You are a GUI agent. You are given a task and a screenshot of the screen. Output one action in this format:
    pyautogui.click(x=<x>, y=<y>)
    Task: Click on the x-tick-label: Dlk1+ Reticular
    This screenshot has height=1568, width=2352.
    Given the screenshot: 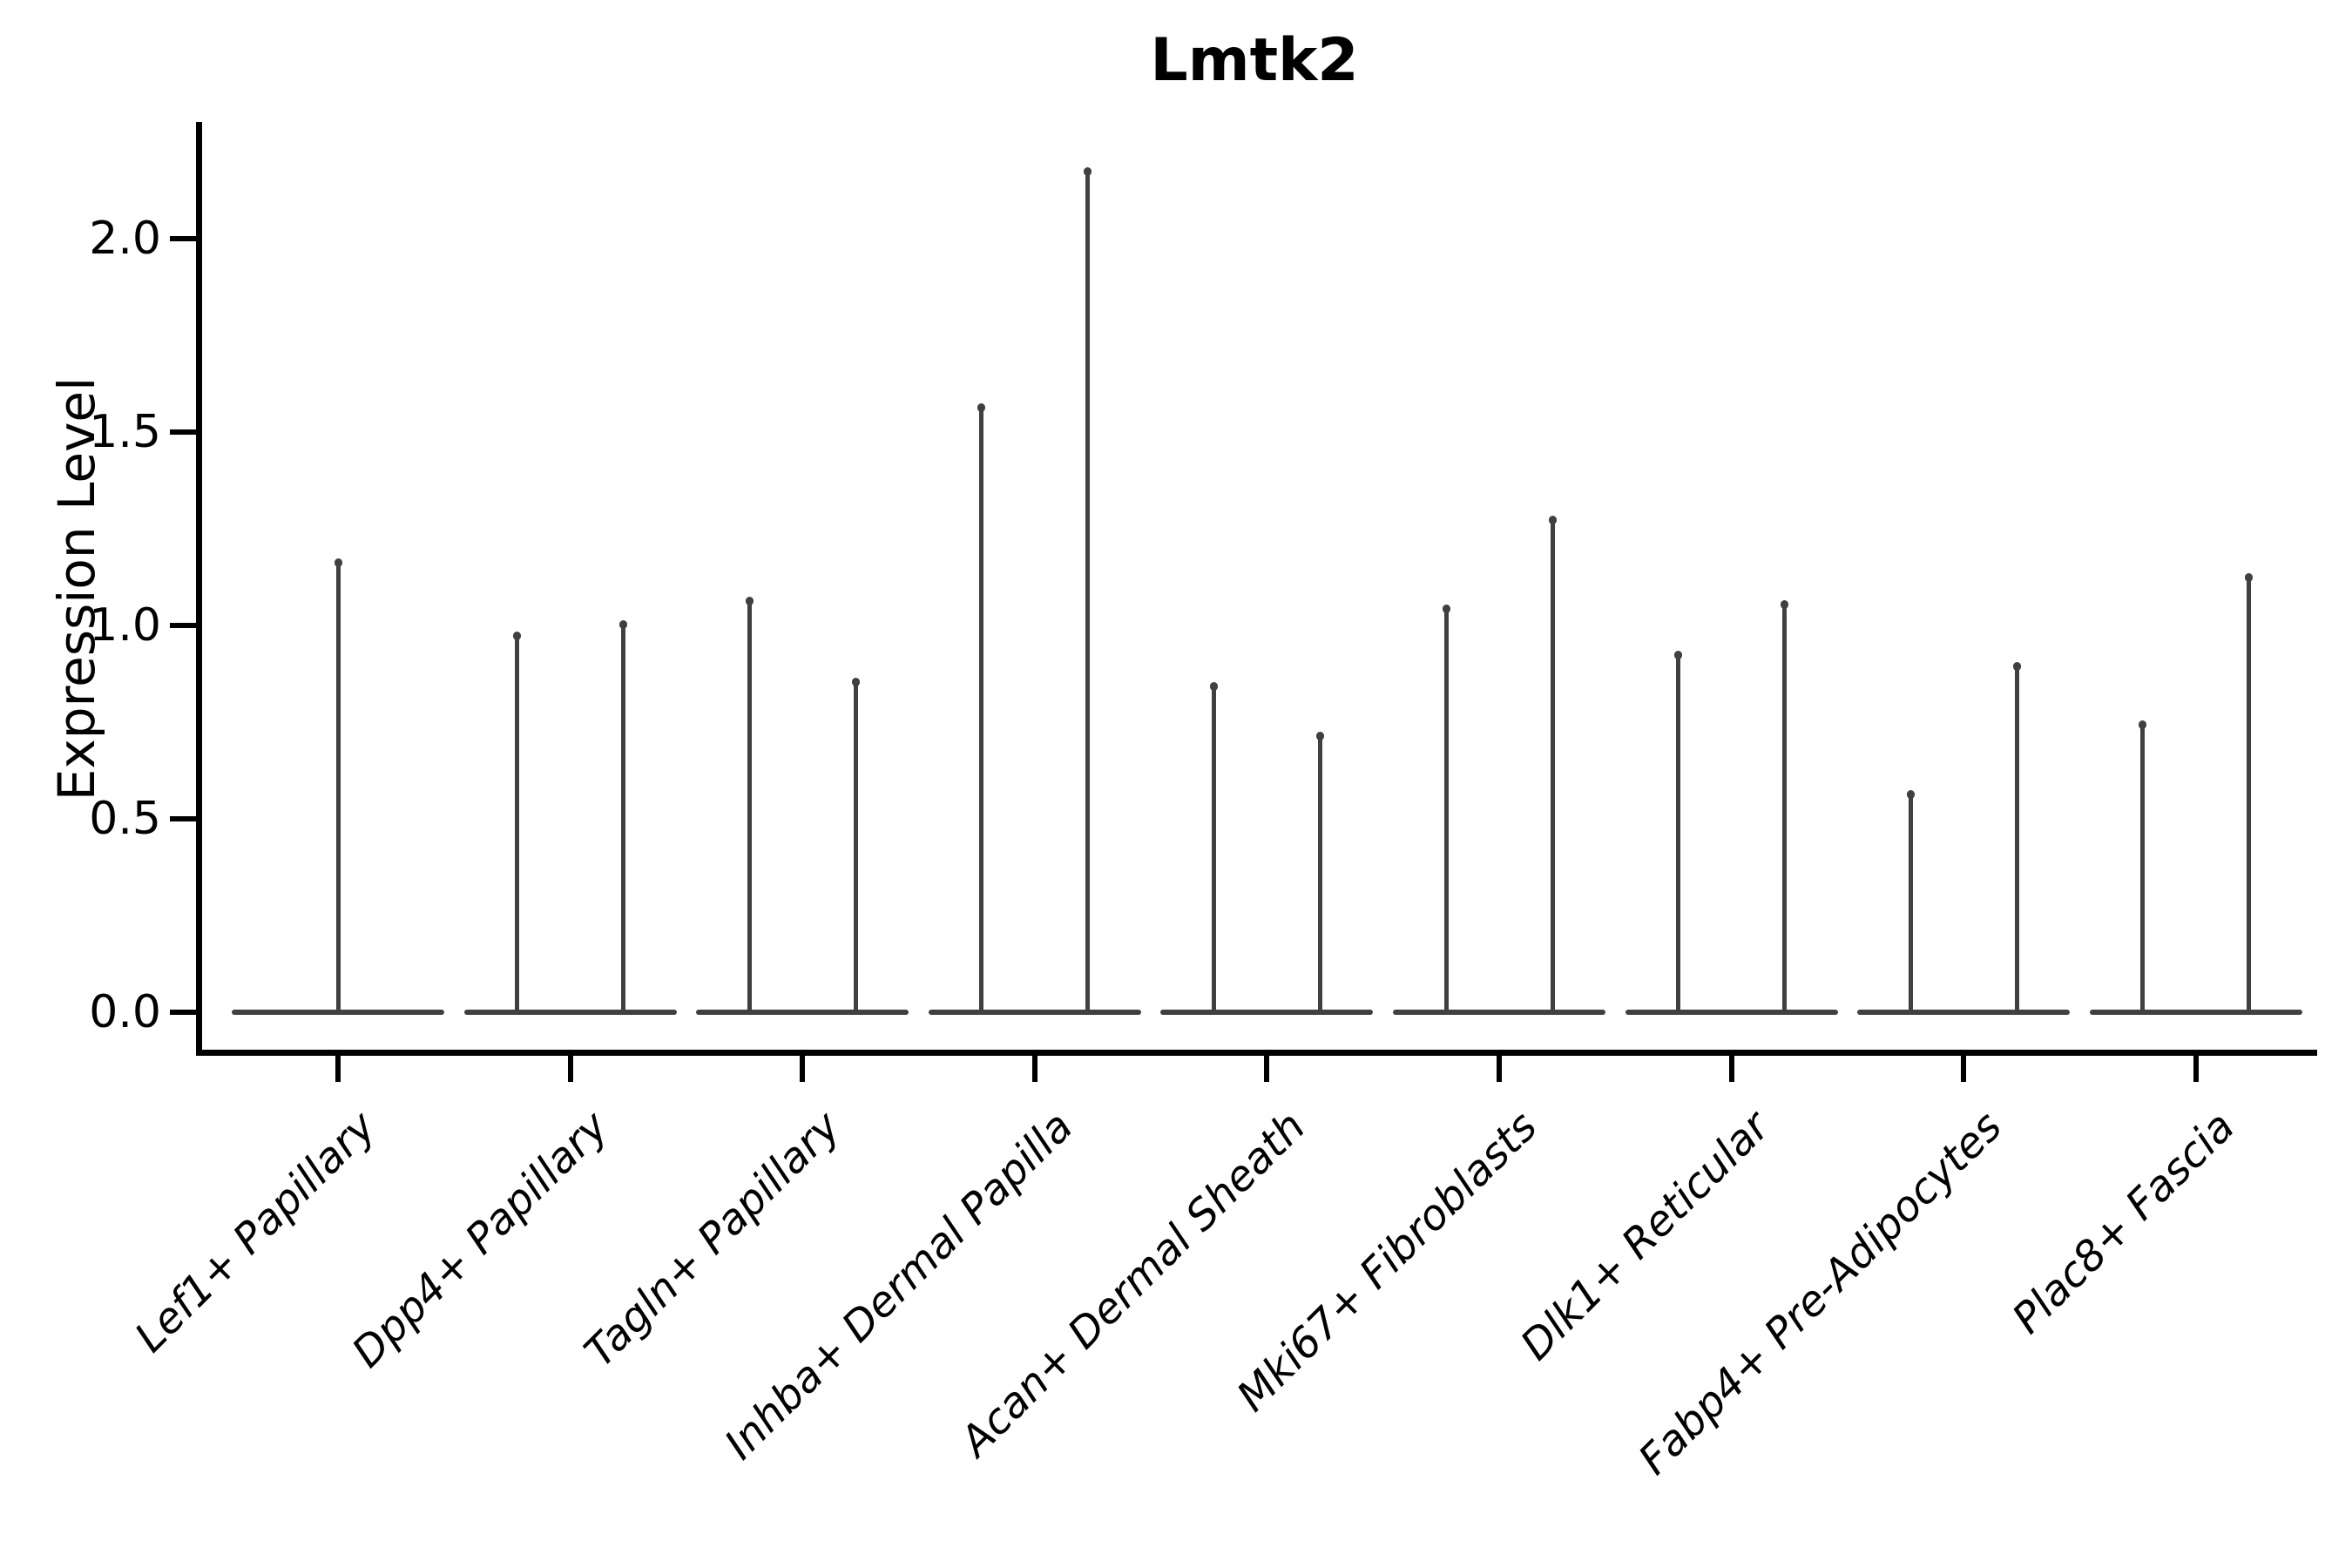 What is the action you would take?
    pyautogui.click(x=1645, y=1236)
    